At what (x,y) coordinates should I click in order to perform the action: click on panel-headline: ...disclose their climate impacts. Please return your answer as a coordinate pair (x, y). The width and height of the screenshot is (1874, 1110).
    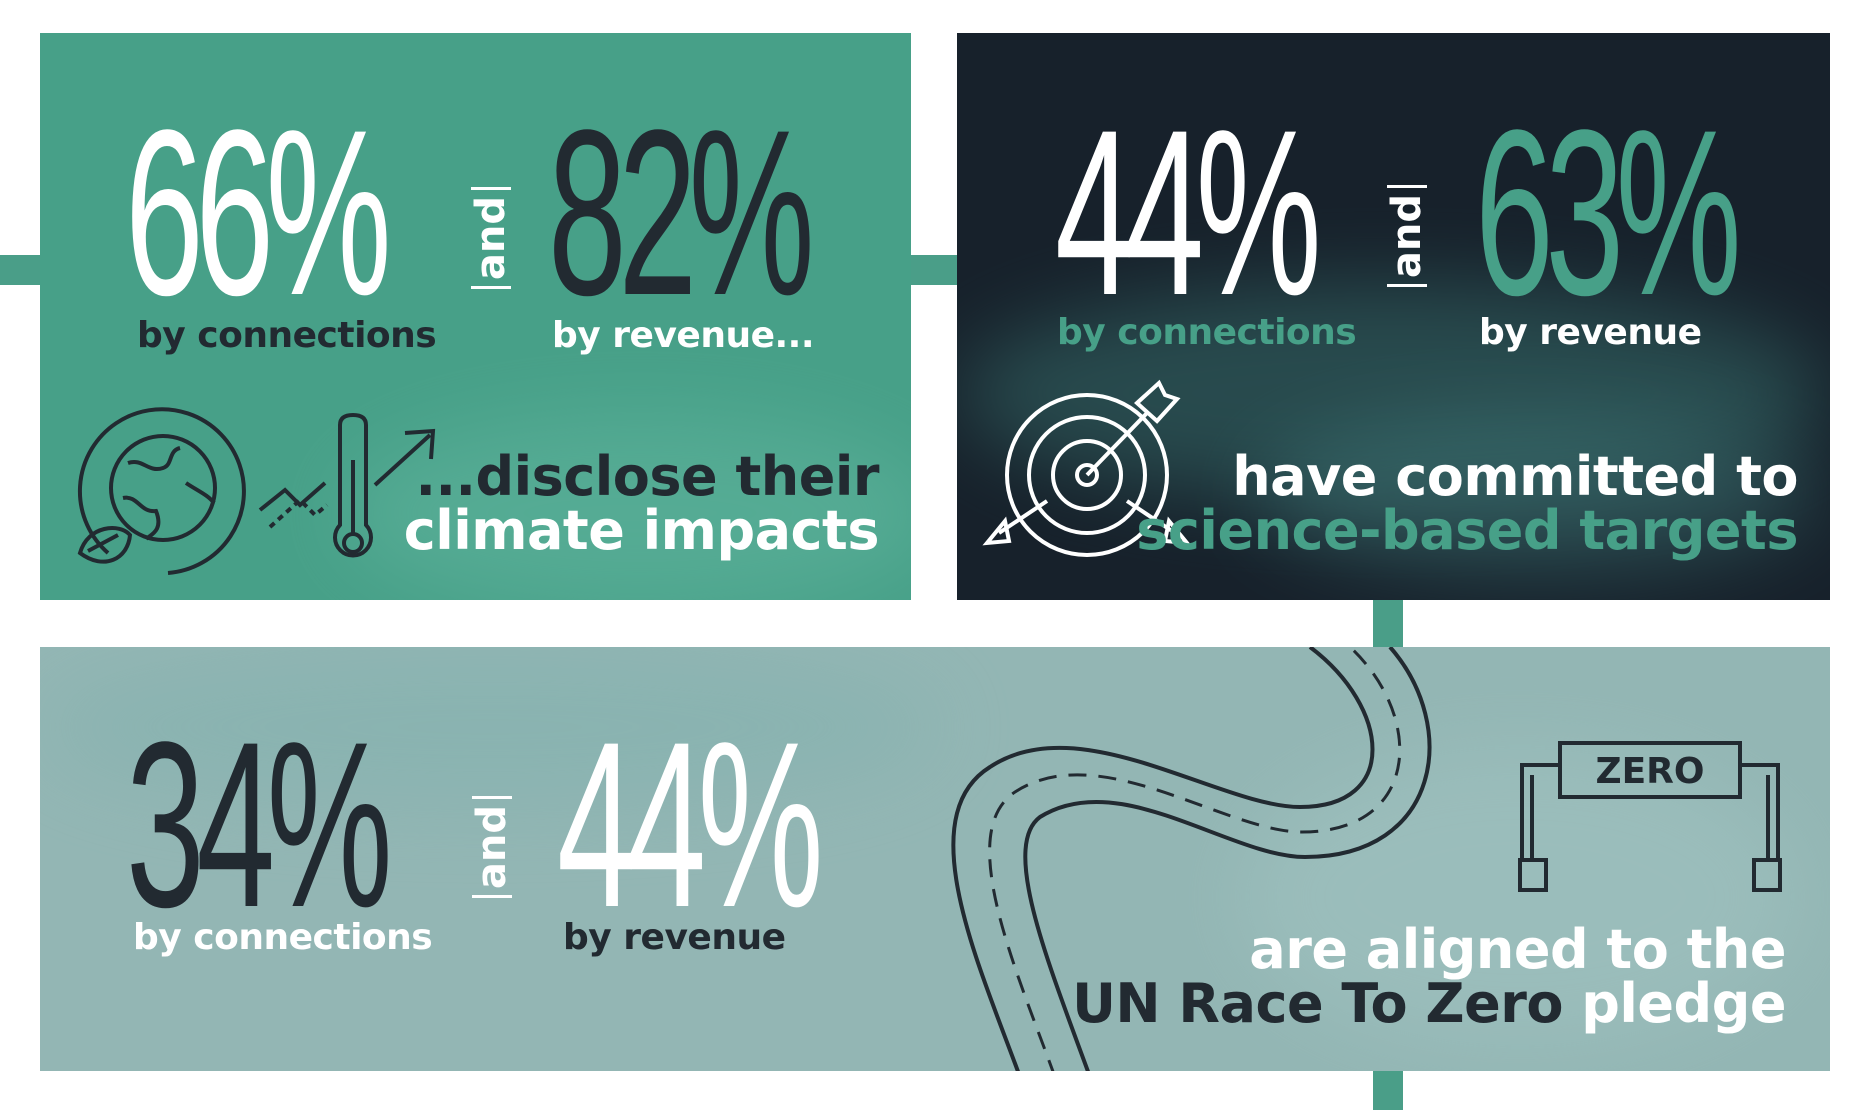
    Looking at the image, I should click on (641, 503).